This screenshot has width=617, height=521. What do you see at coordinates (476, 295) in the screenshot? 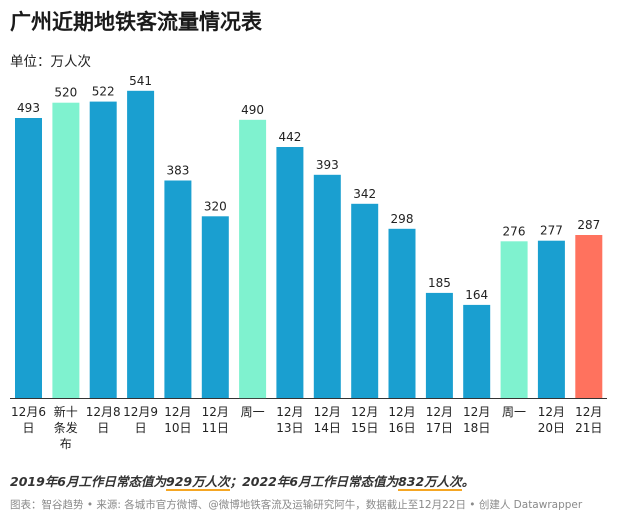
I see `bar-value-label: 164` at bounding box center [476, 295].